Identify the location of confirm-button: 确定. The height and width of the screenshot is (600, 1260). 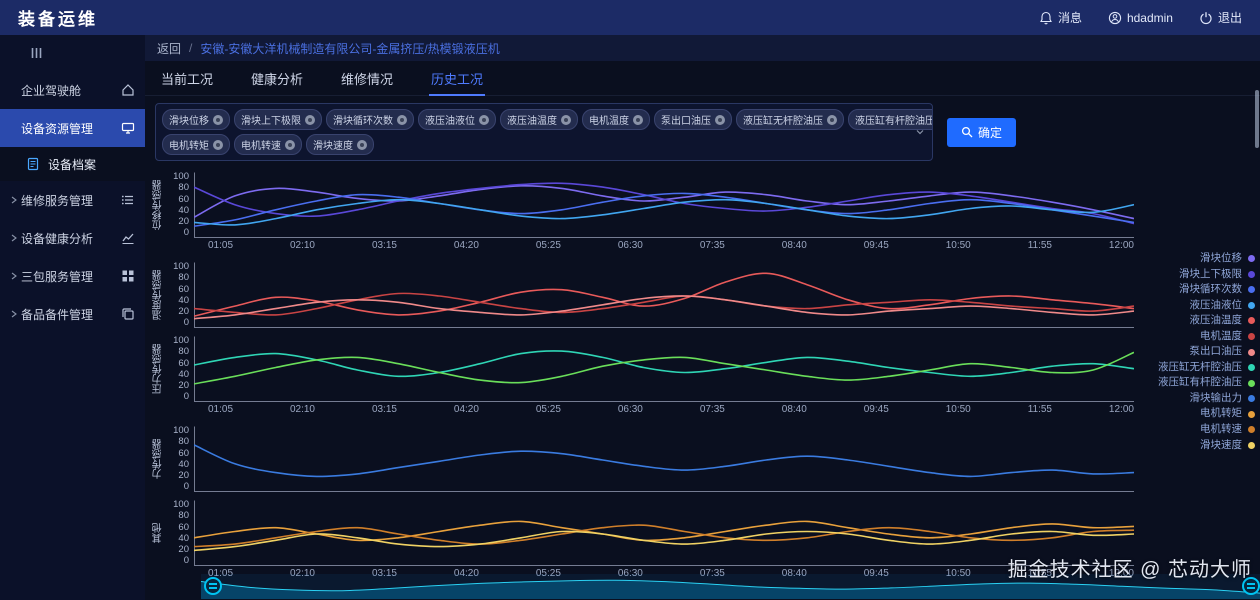
(982, 132).